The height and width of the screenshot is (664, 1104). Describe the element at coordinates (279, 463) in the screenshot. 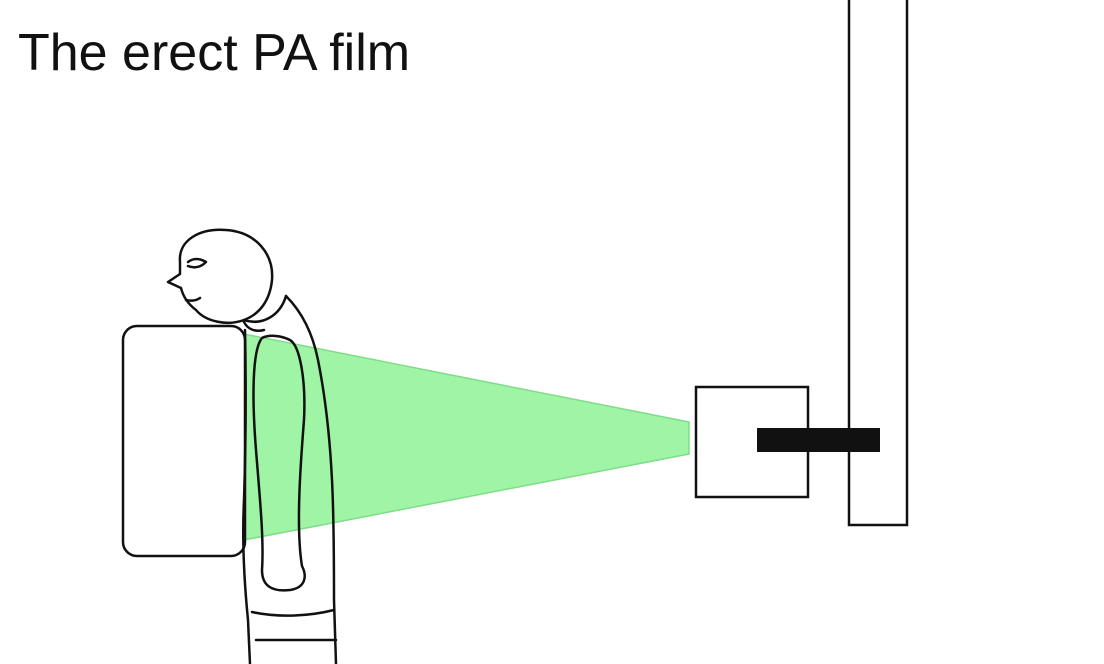

I see `patient-arm` at that location.